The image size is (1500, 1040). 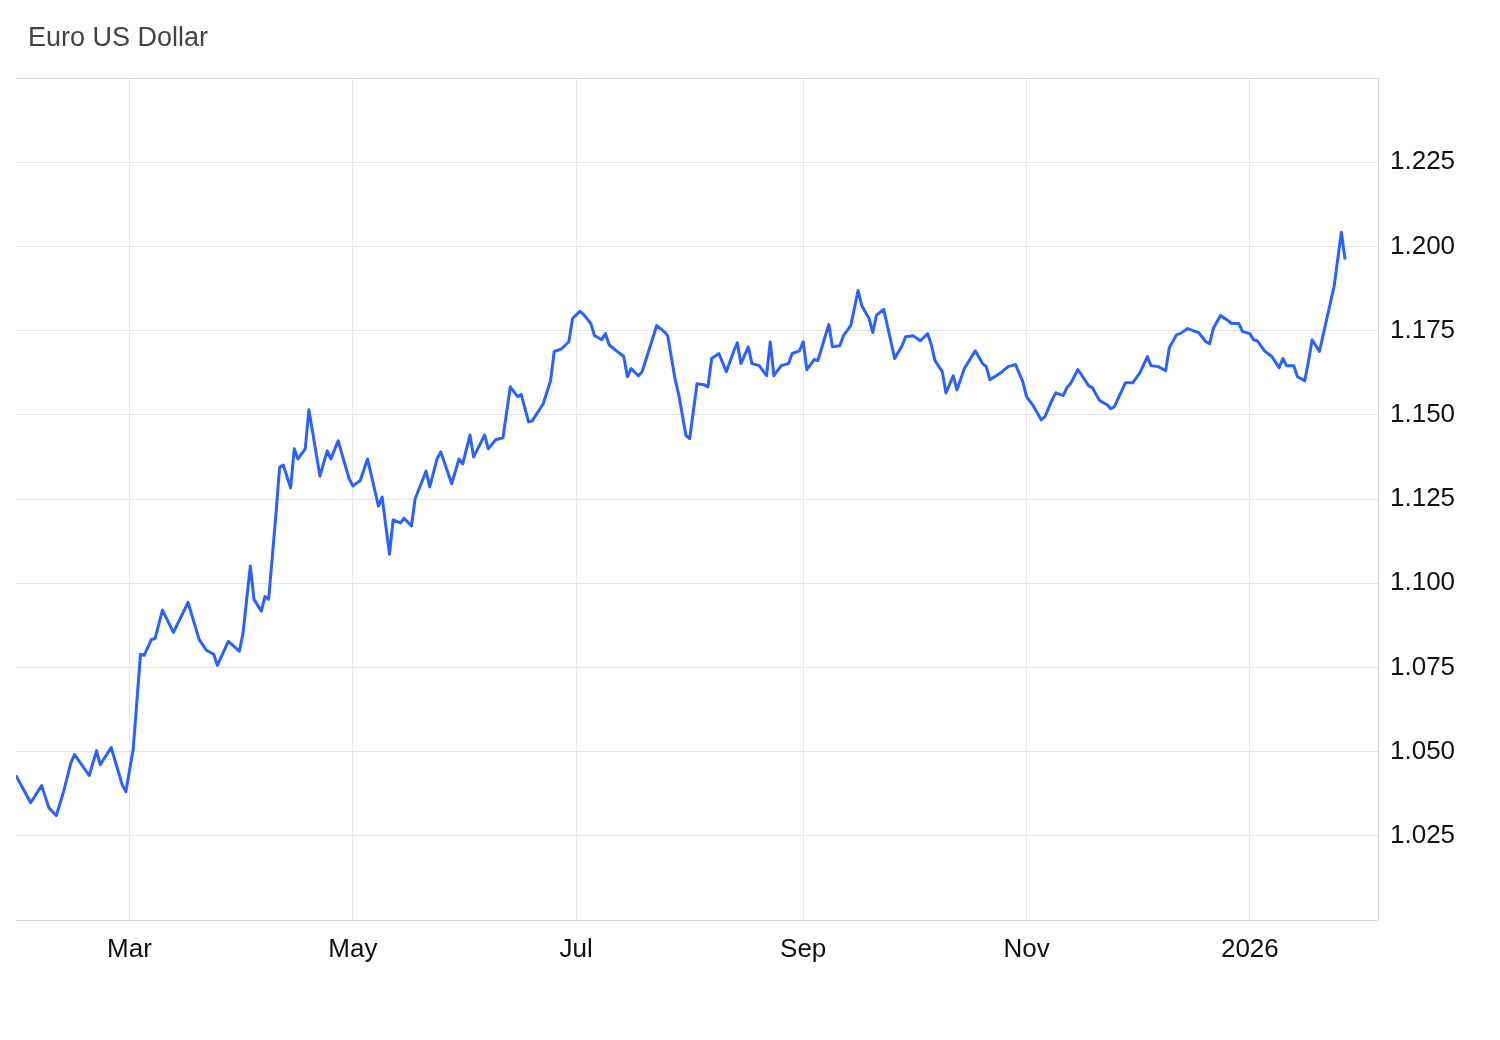 What do you see at coordinates (1026, 947) in the screenshot?
I see `x-tick-label: Nov` at bounding box center [1026, 947].